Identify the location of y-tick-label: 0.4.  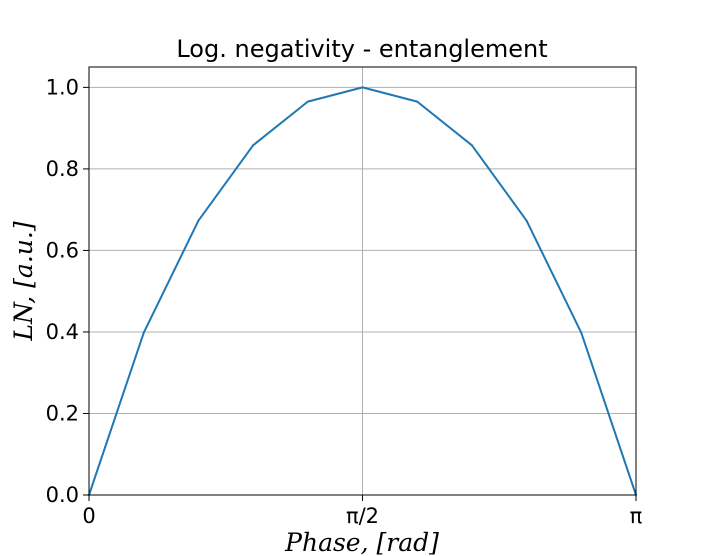
(62, 332).